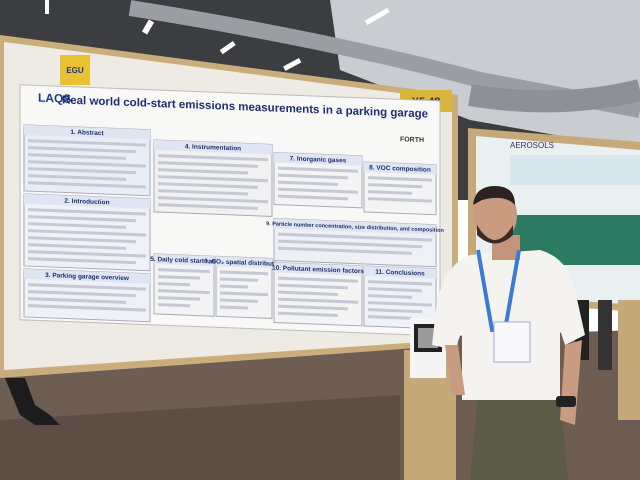  I want to click on arm, so click(455, 370).